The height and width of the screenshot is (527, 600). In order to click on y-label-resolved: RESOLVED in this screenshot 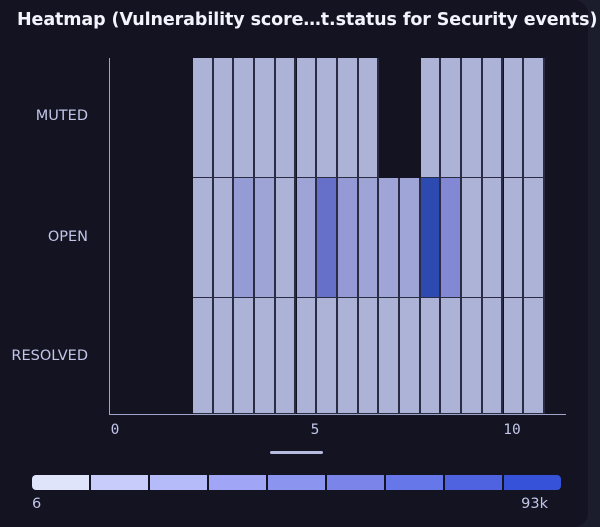, I will do `click(49, 356)`.